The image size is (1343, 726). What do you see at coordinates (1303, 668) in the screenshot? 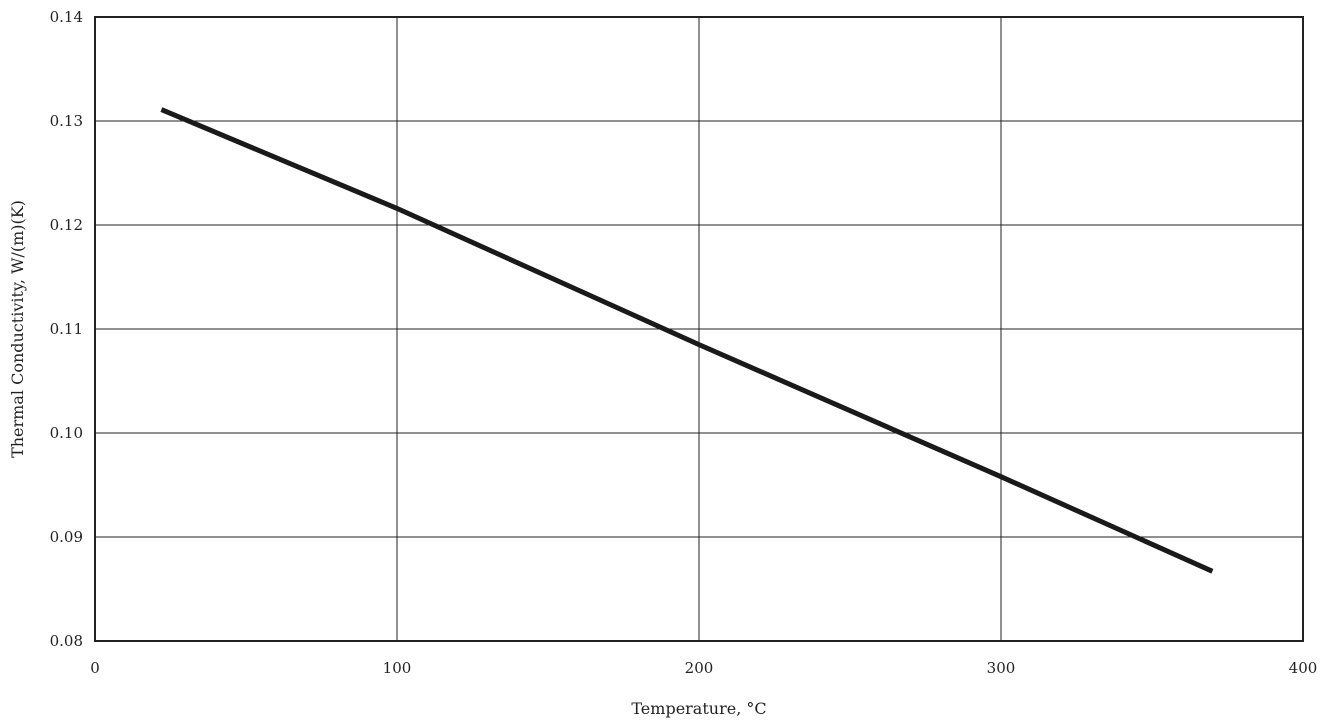
I see `x-tick-label: 400` at bounding box center [1303, 668].